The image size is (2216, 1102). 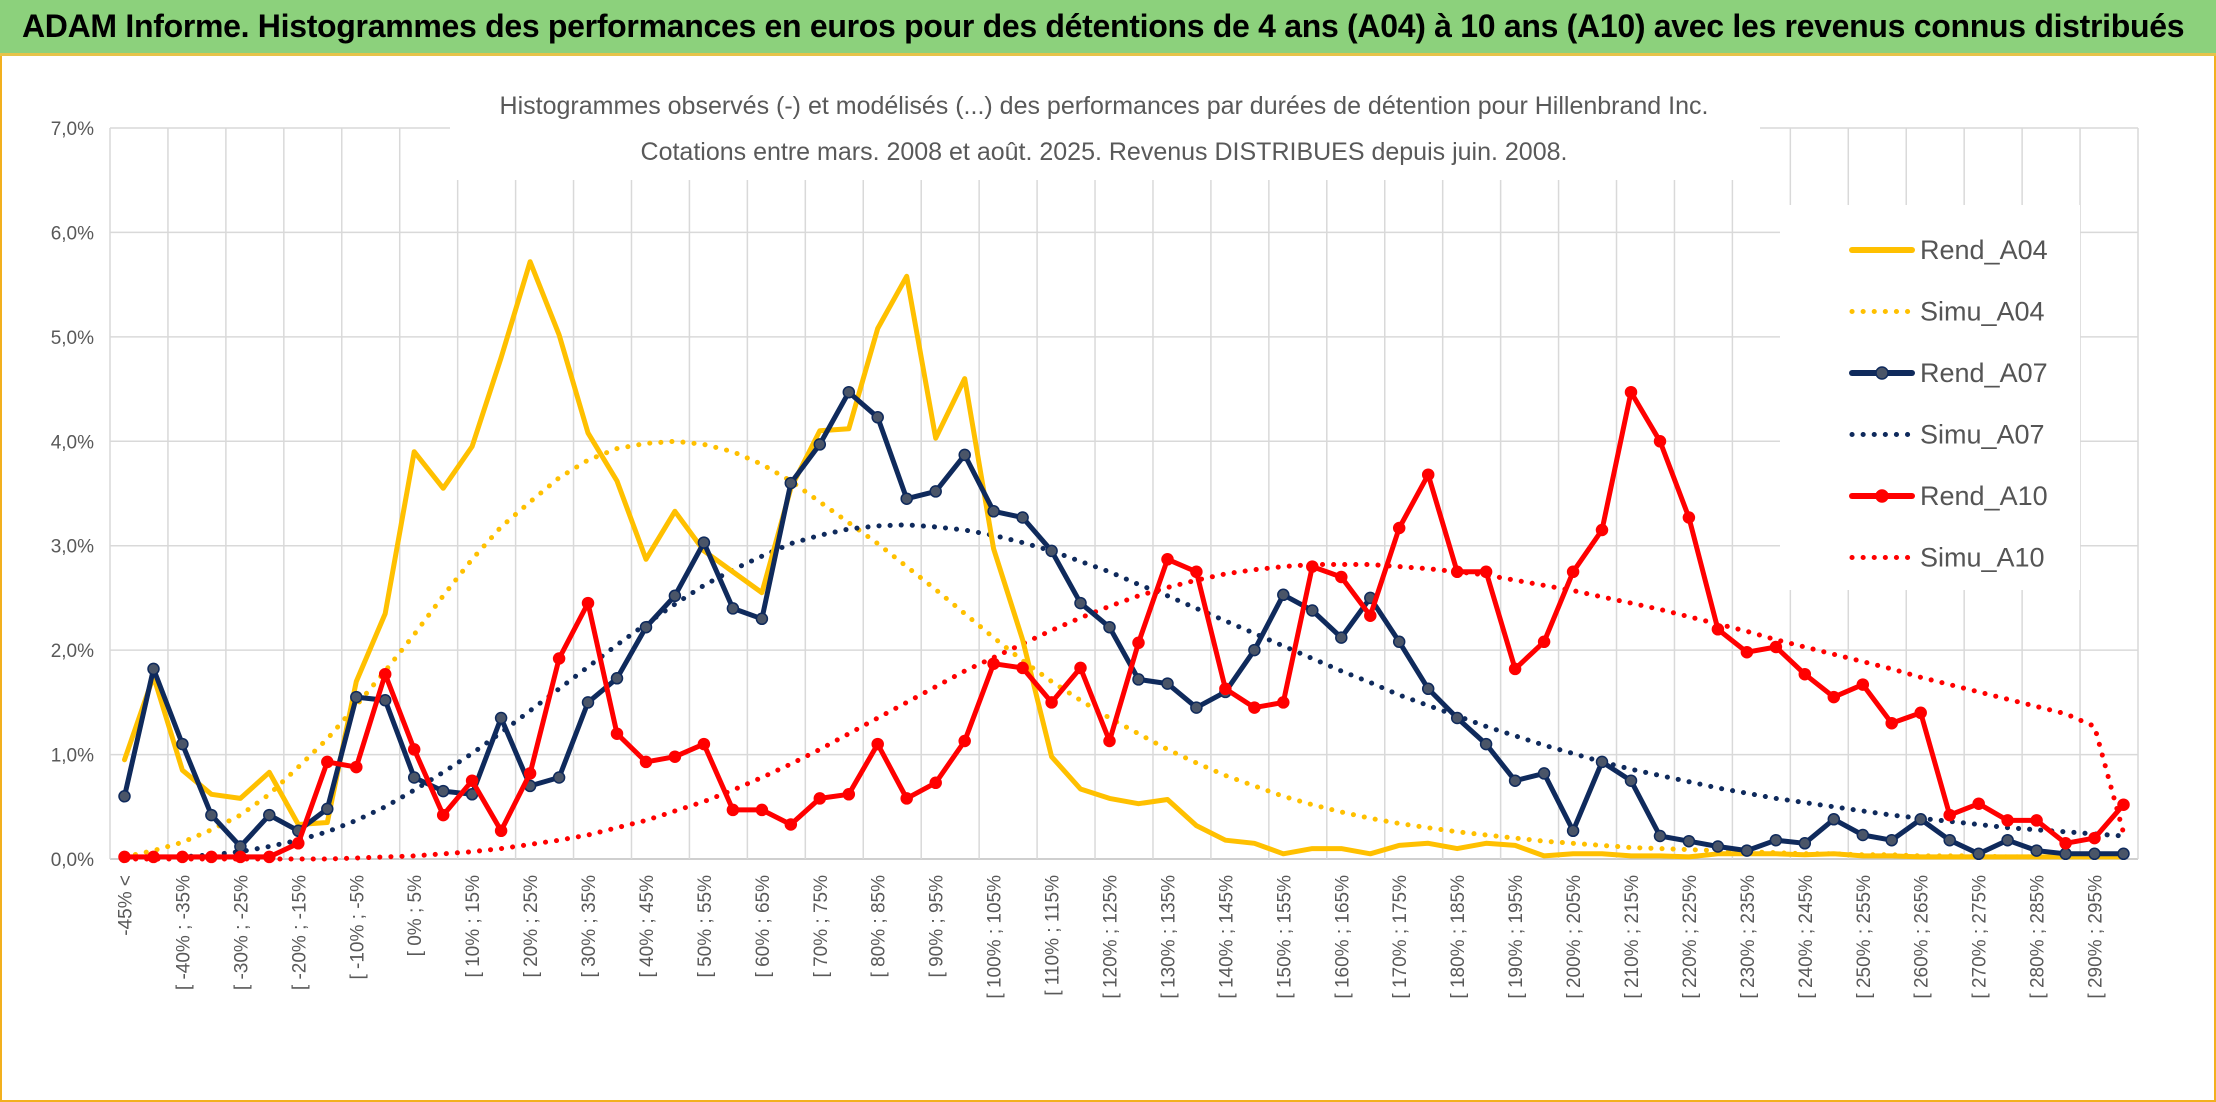 What do you see at coordinates (1948, 373) in the screenshot?
I see `legend-item: Rend_A07` at bounding box center [1948, 373].